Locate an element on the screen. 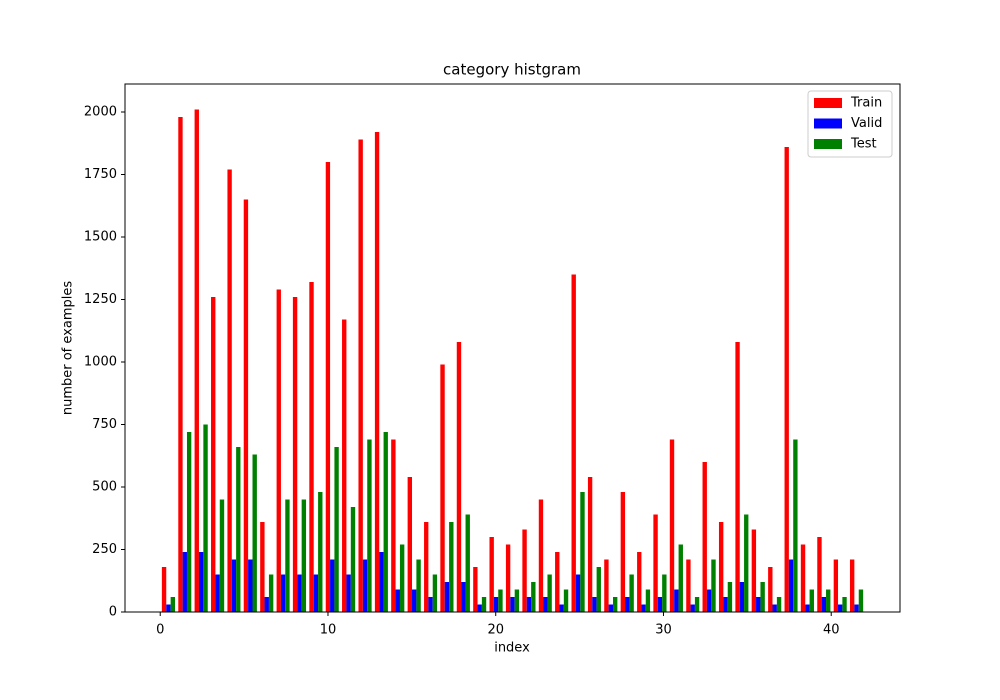 This screenshot has width=1000, height=700. legend-label: Train is located at coordinates (866, 103).